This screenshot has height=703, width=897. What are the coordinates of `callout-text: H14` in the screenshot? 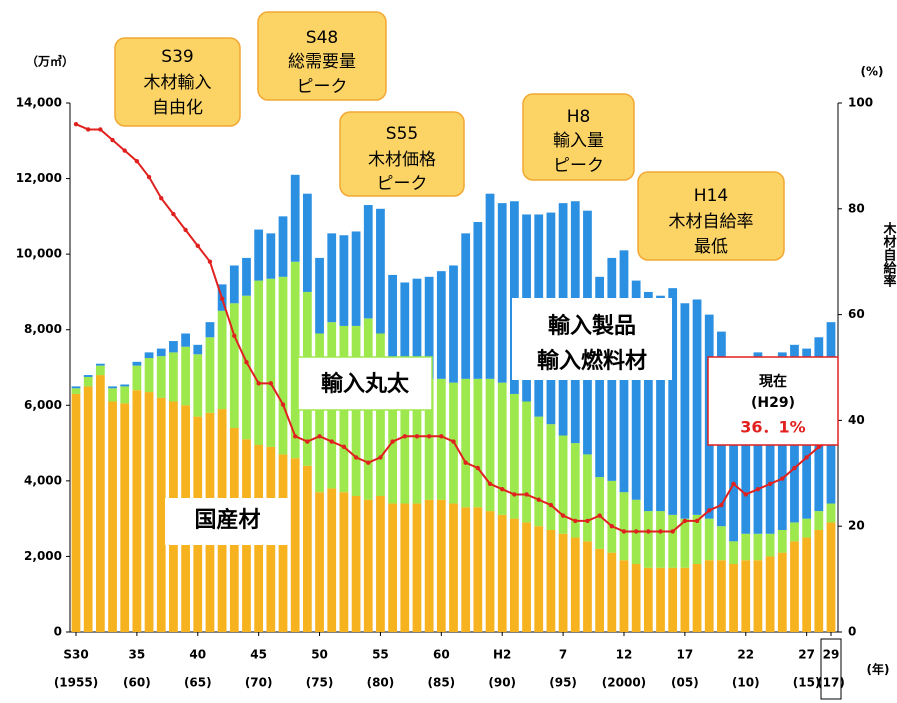 It's located at (711, 196).